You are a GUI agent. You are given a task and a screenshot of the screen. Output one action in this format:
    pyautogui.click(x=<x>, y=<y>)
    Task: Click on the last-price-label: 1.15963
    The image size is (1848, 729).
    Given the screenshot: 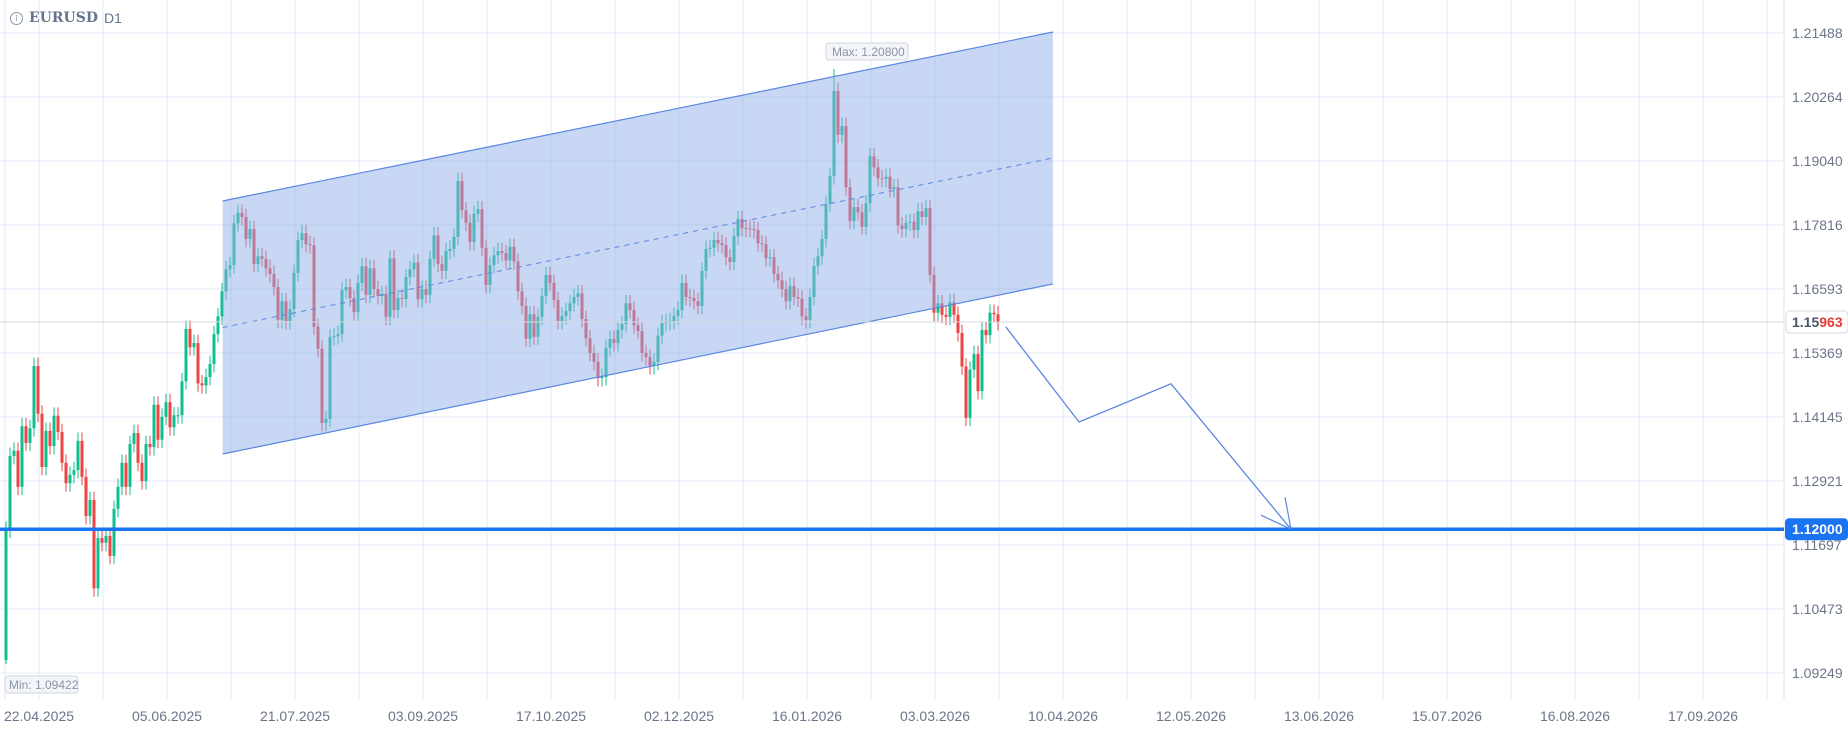 What is the action you would take?
    pyautogui.click(x=1817, y=322)
    